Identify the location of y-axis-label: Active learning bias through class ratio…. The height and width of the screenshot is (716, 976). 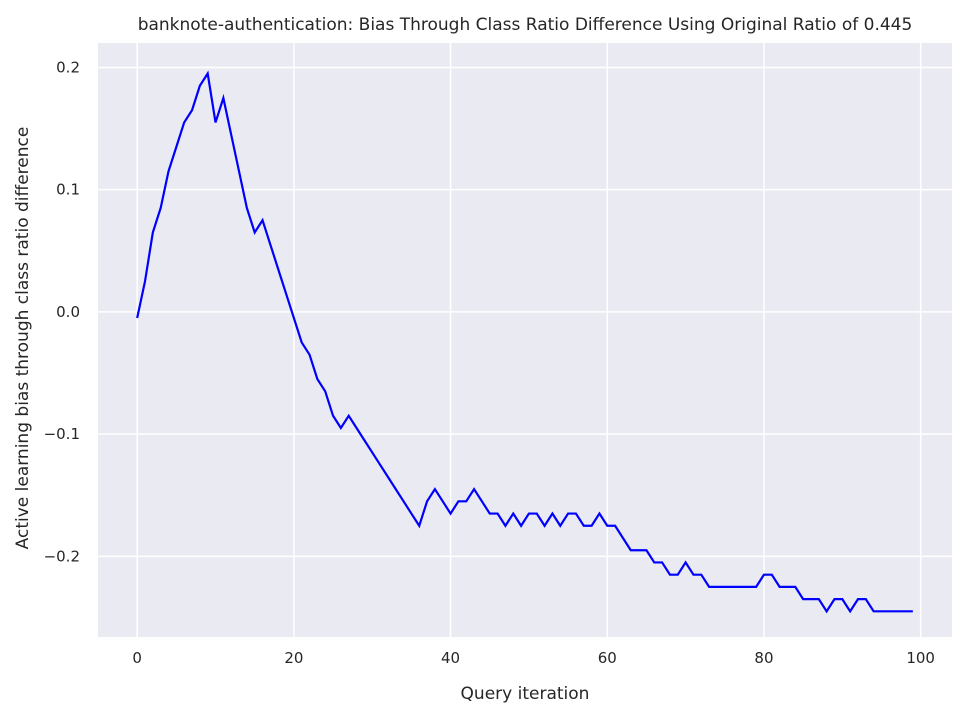
(23, 338).